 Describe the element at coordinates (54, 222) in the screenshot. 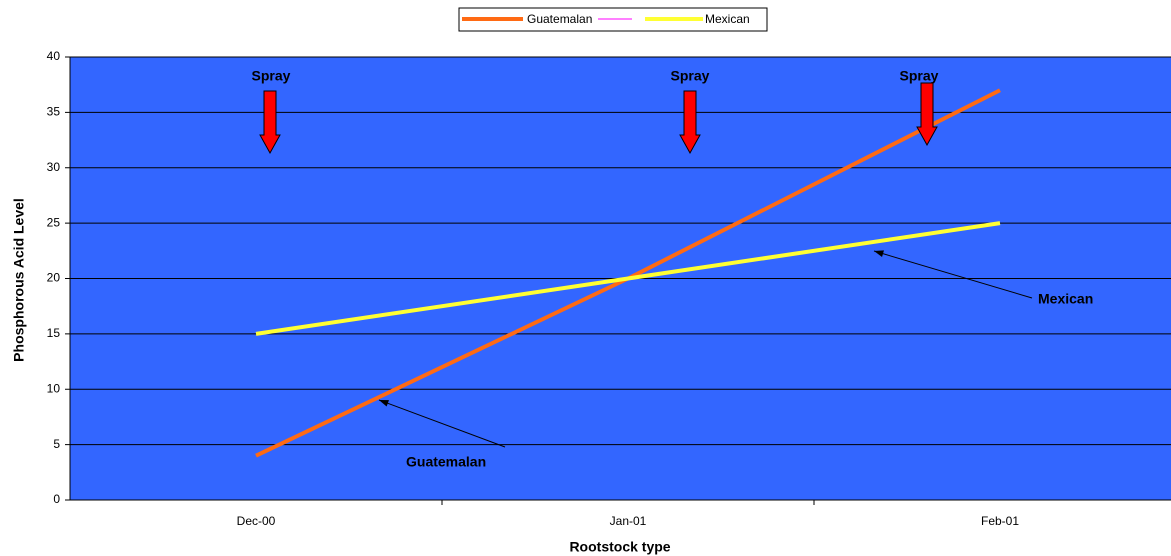

I see `y-tick-label: 25` at that location.